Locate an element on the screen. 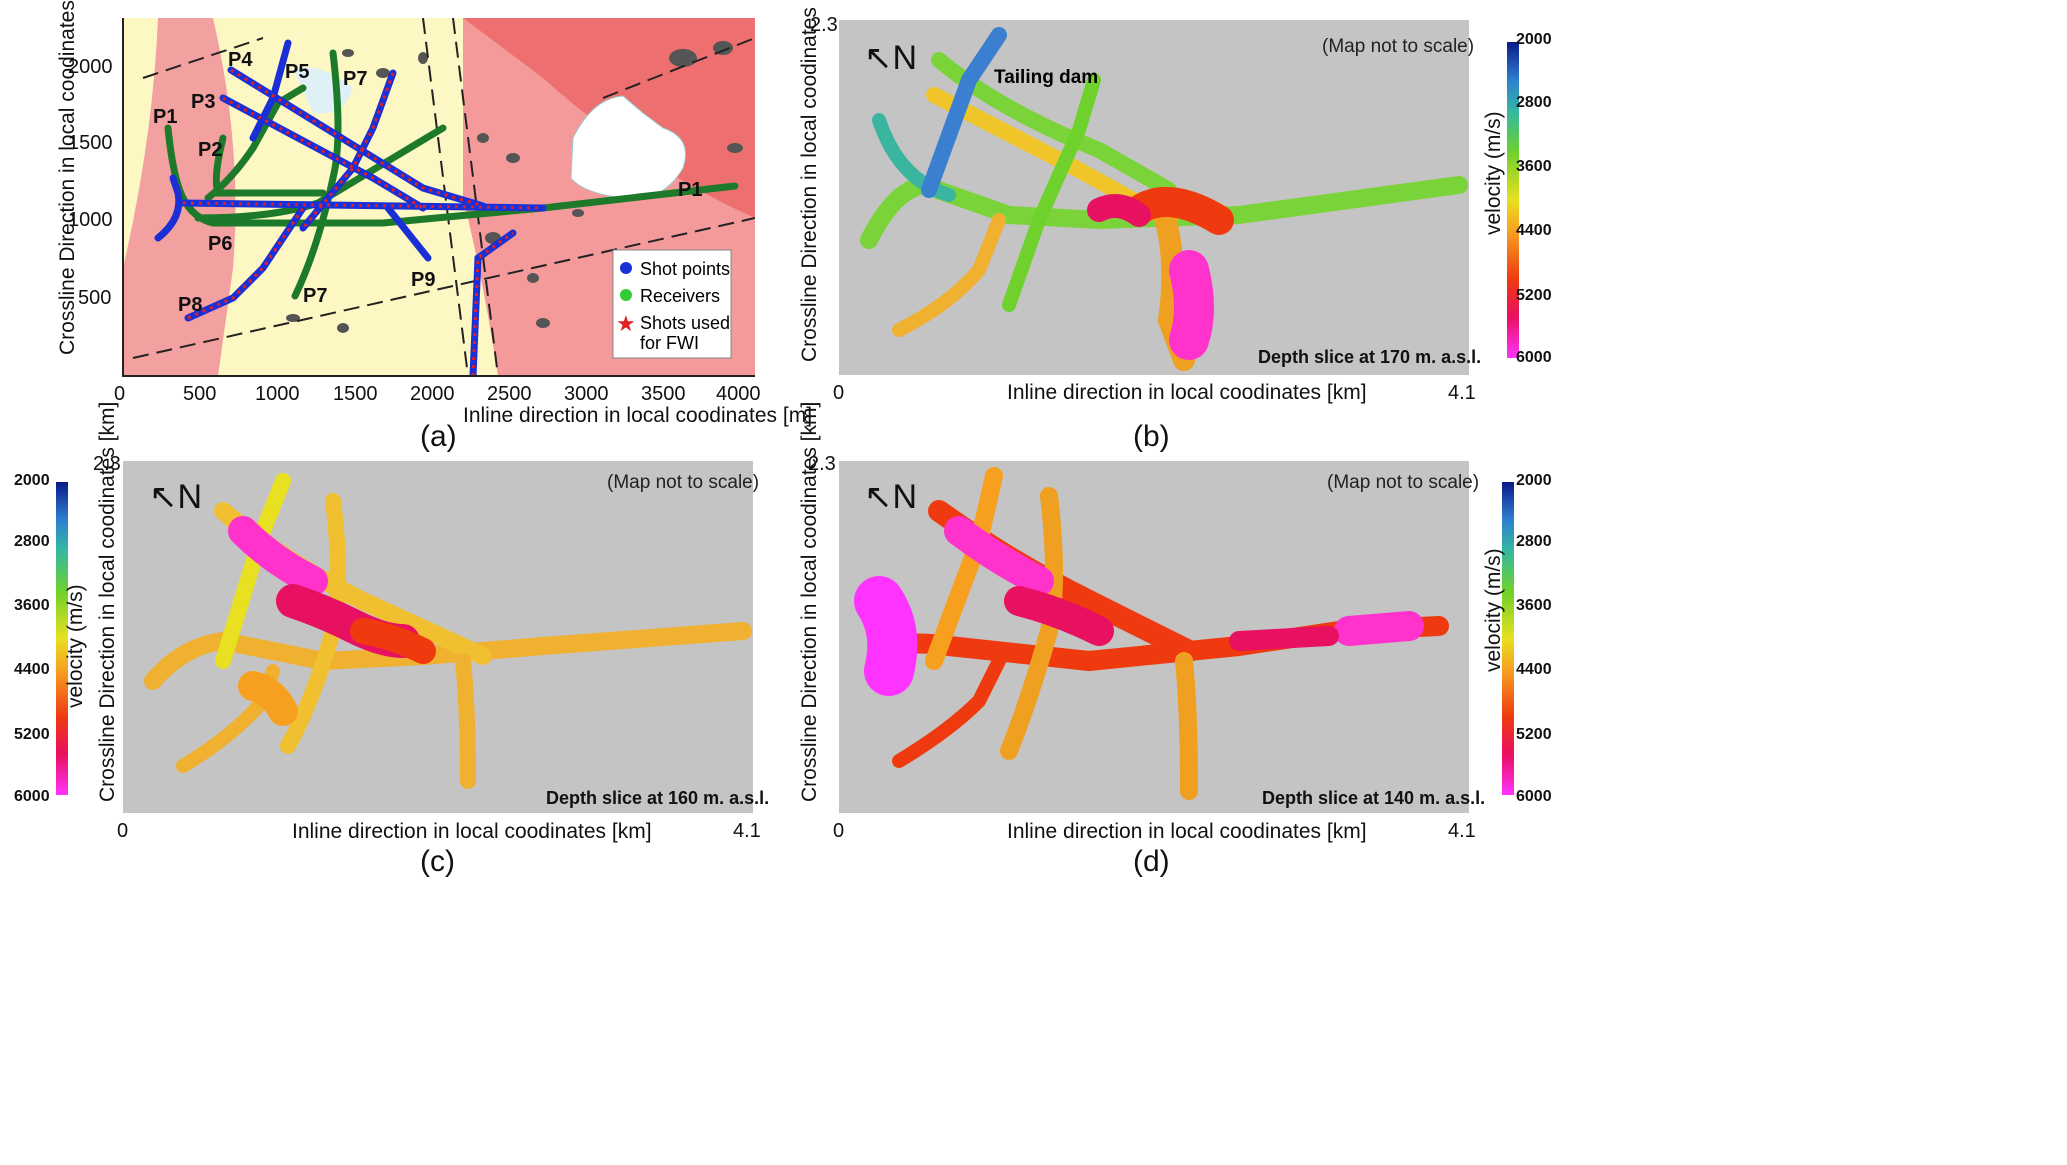 This screenshot has width=2067, height=1165. panel-a-caption: (a) is located at coordinates (438, 436).